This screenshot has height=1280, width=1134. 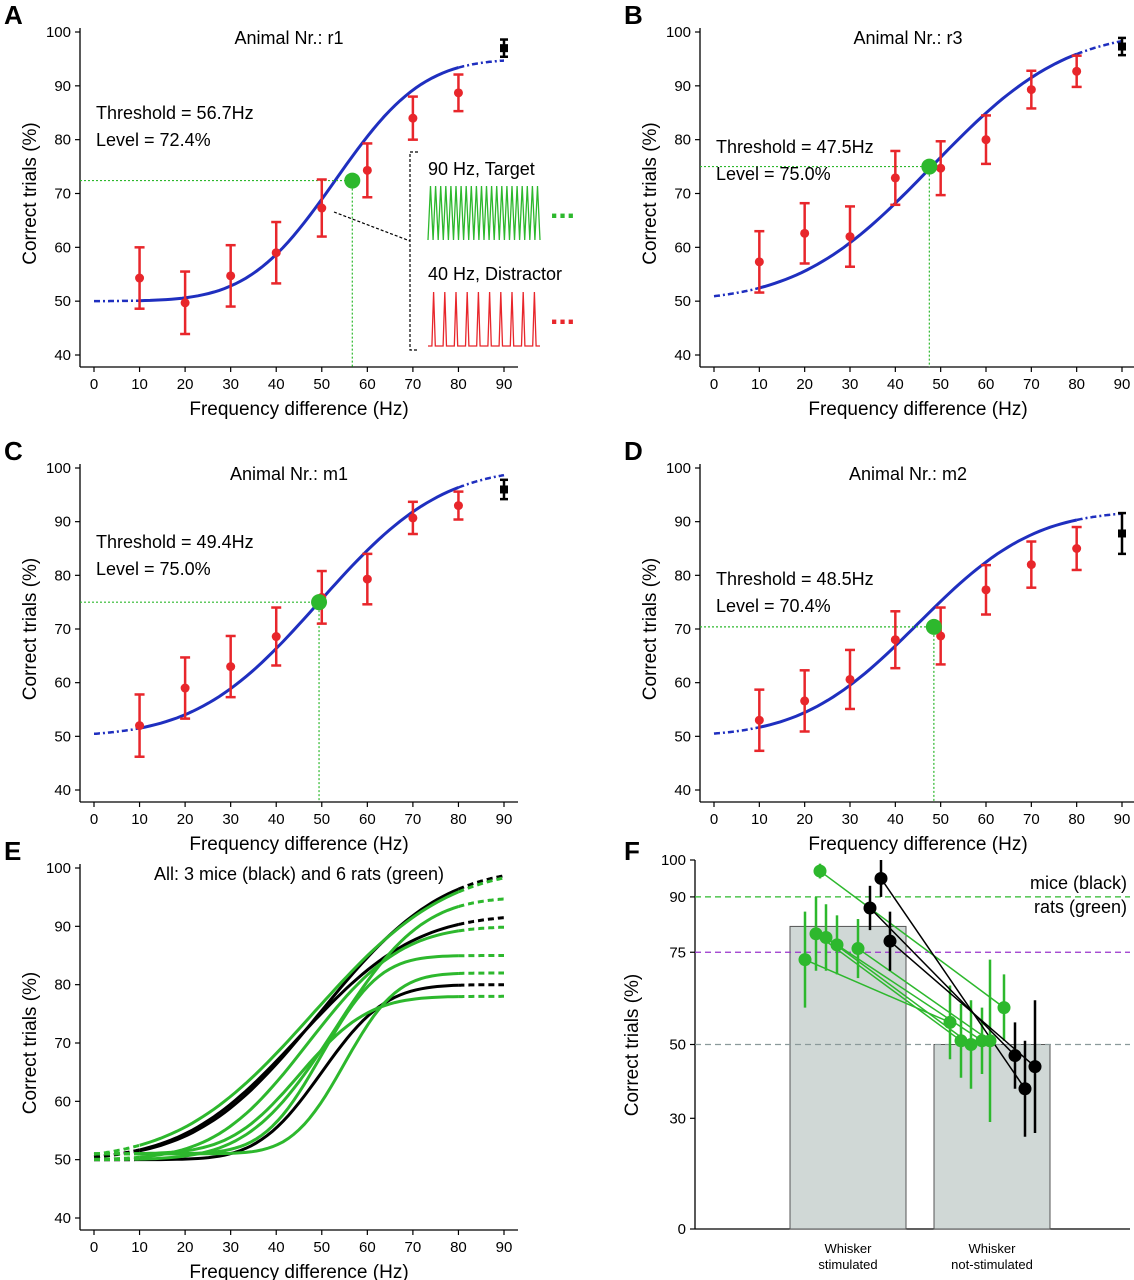 What do you see at coordinates (13, 451) in the screenshot?
I see `panel-label-c: C` at bounding box center [13, 451].